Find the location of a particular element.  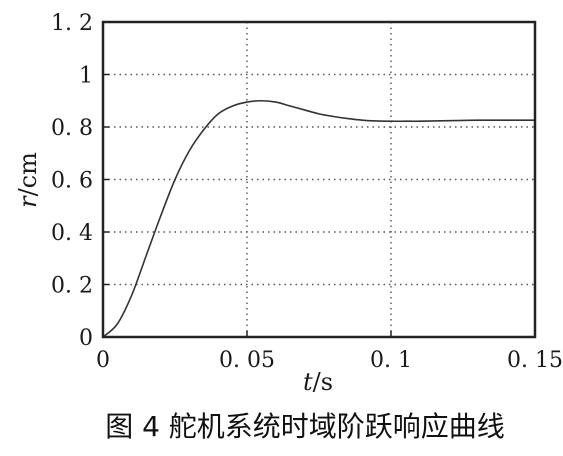

y-axis-variable: r is located at coordinates (28, 201).